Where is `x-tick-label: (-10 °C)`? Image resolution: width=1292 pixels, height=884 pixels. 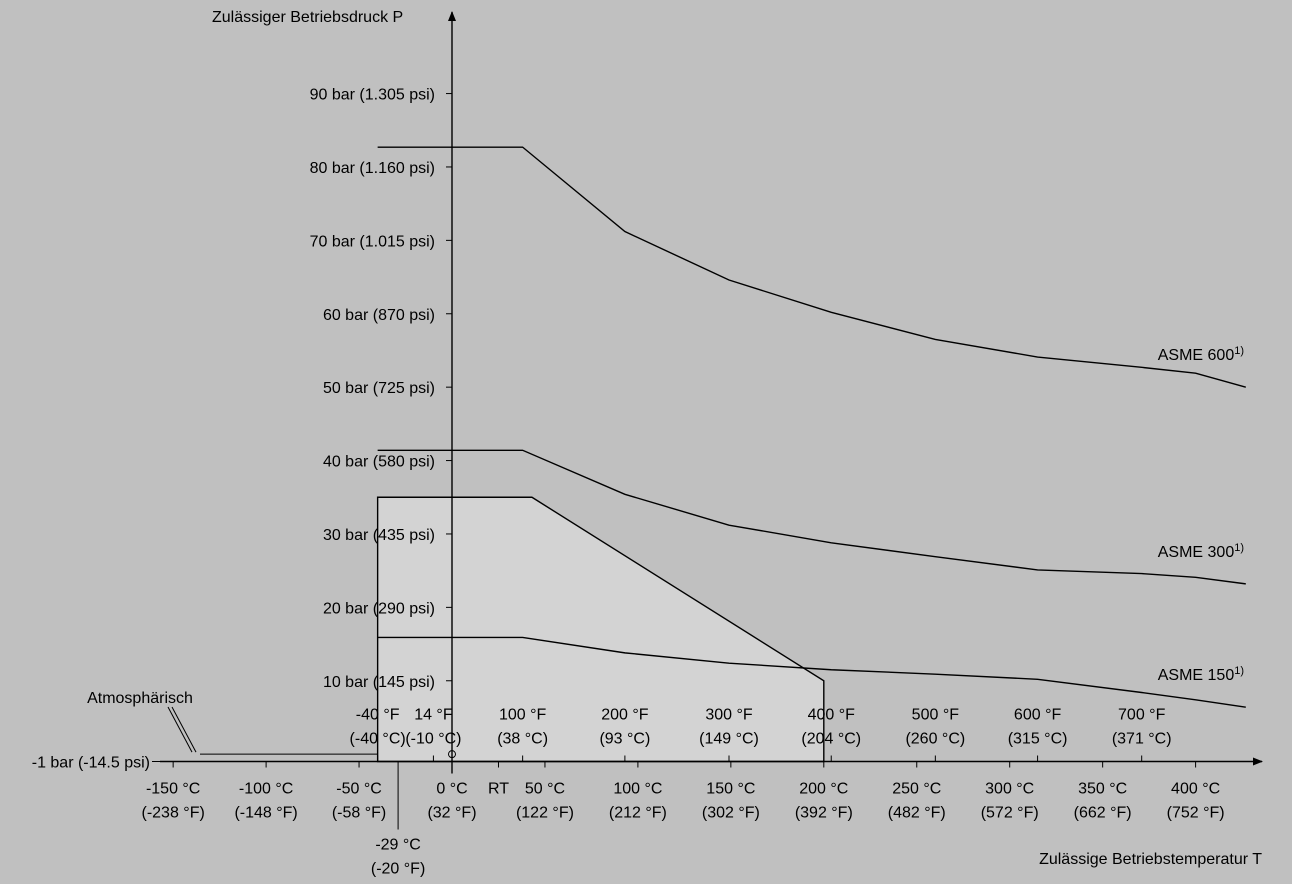 x-tick-label: (-10 °C) is located at coordinates (433, 739).